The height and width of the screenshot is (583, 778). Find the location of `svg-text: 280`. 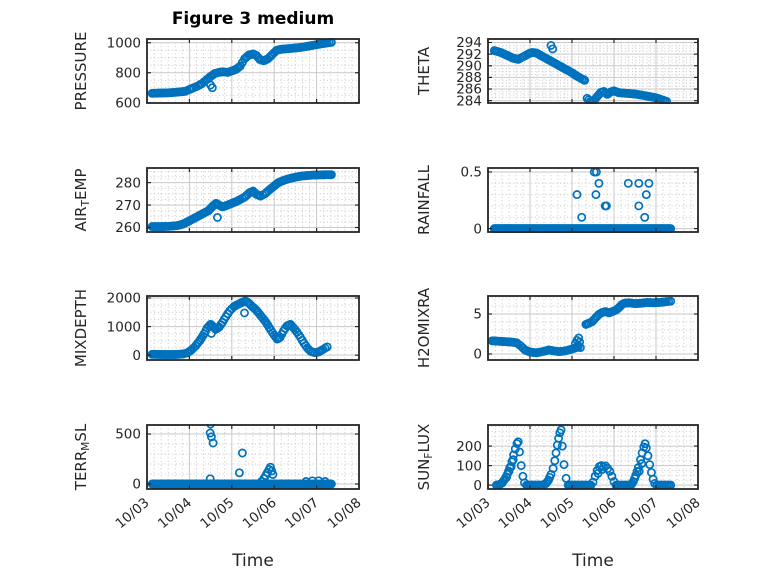

svg-text: 280 is located at coordinates (128, 183).